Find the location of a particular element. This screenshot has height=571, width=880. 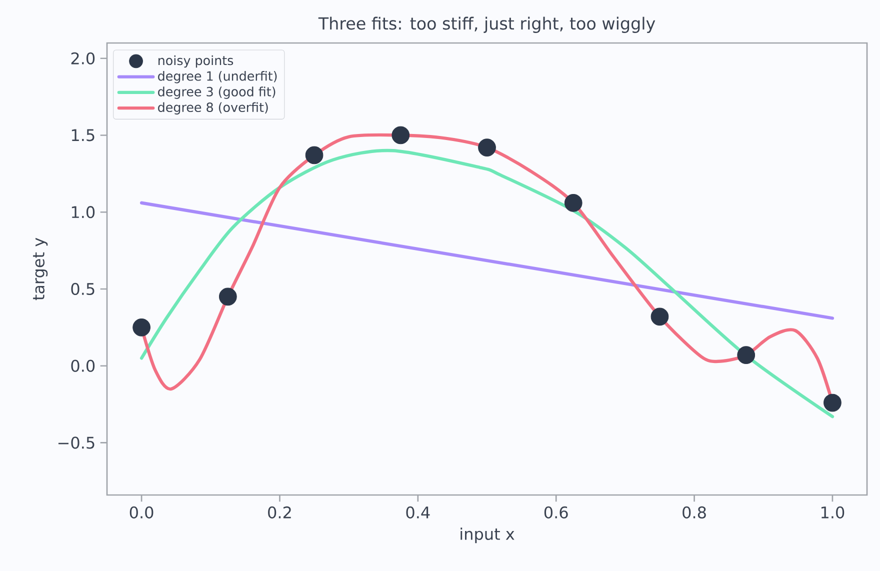

x-tick-label: 0.2 is located at coordinates (279, 512).